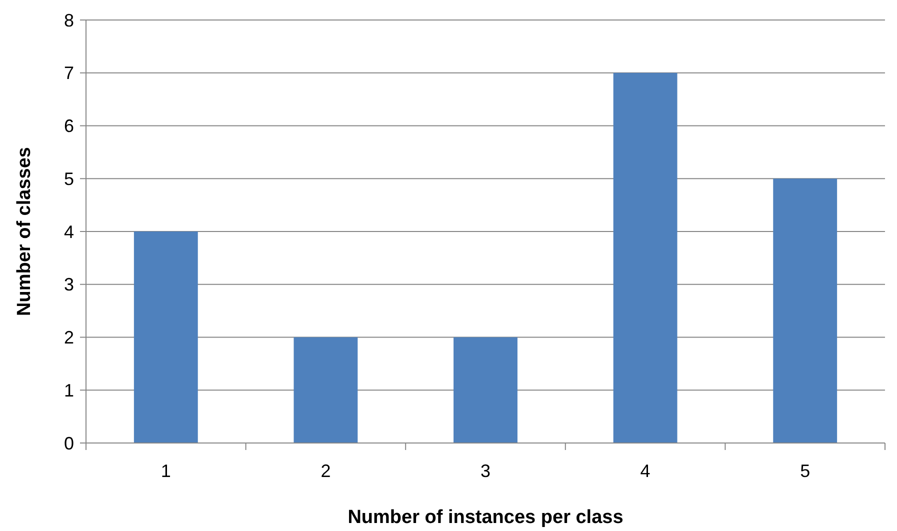 The height and width of the screenshot is (531, 897). What do you see at coordinates (485, 471) in the screenshot?
I see `x-tick-label: 3` at bounding box center [485, 471].